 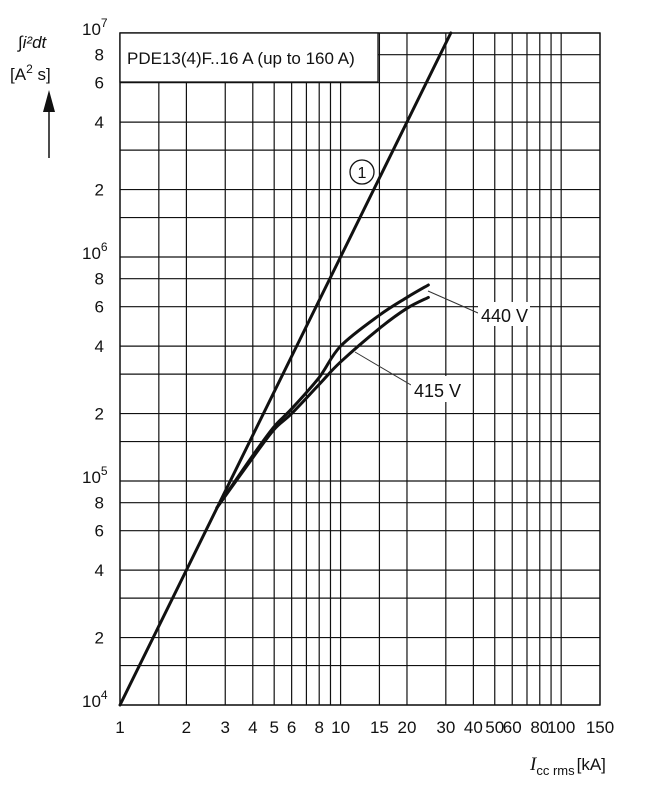 What do you see at coordinates (29, 69) in the screenshot?
I see `y-unit-sup: 2` at bounding box center [29, 69].